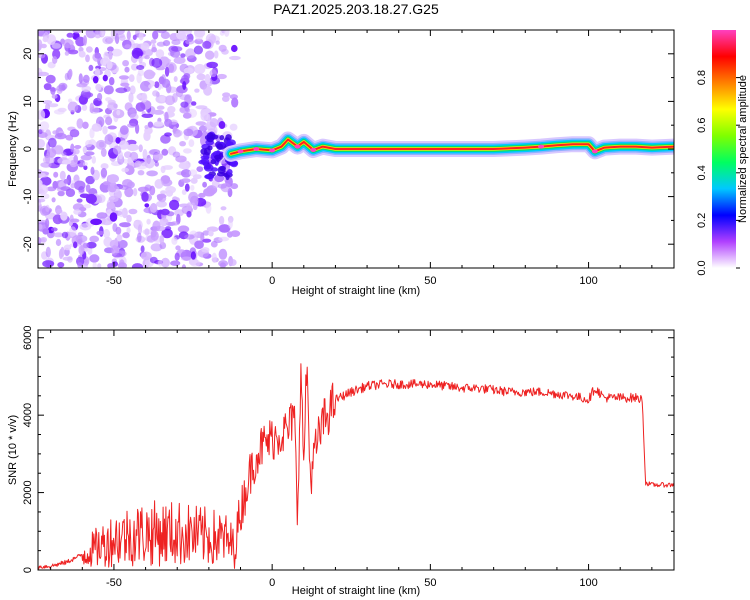  What do you see at coordinates (313, 149) in the screenshot?
I see `ridge-peak` at bounding box center [313, 149].